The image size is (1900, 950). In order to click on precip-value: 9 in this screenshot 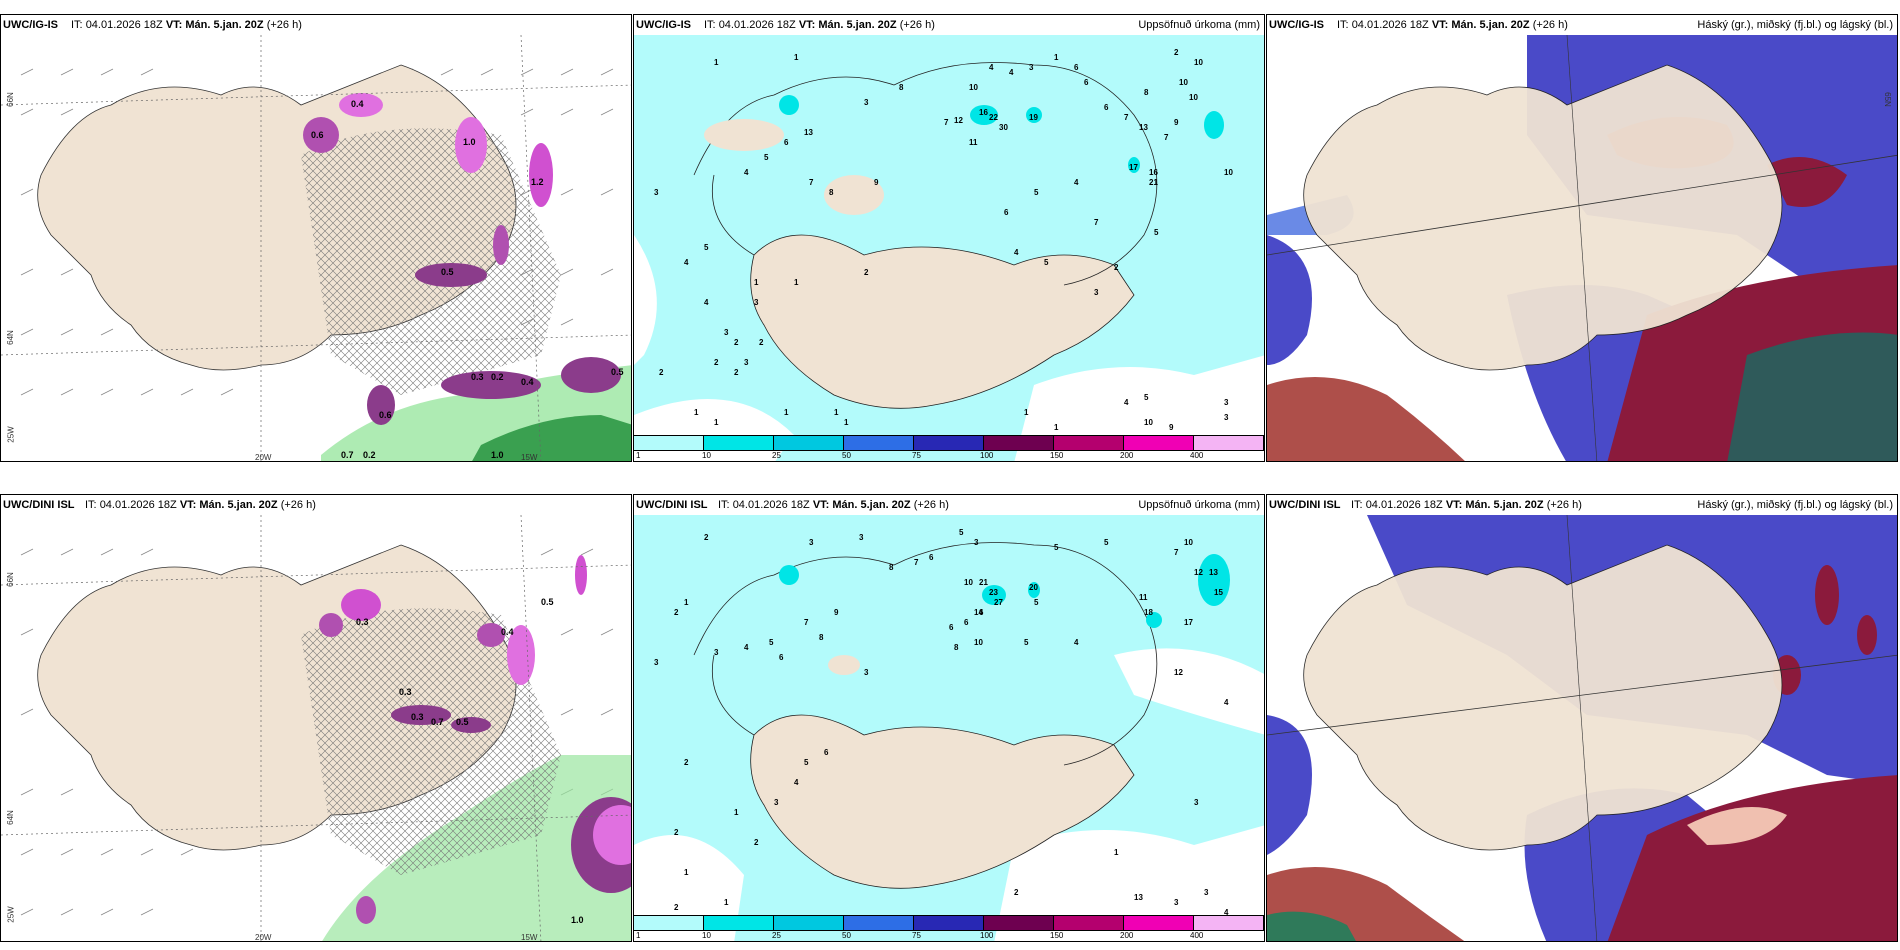, I will do `click(1176, 122)`.